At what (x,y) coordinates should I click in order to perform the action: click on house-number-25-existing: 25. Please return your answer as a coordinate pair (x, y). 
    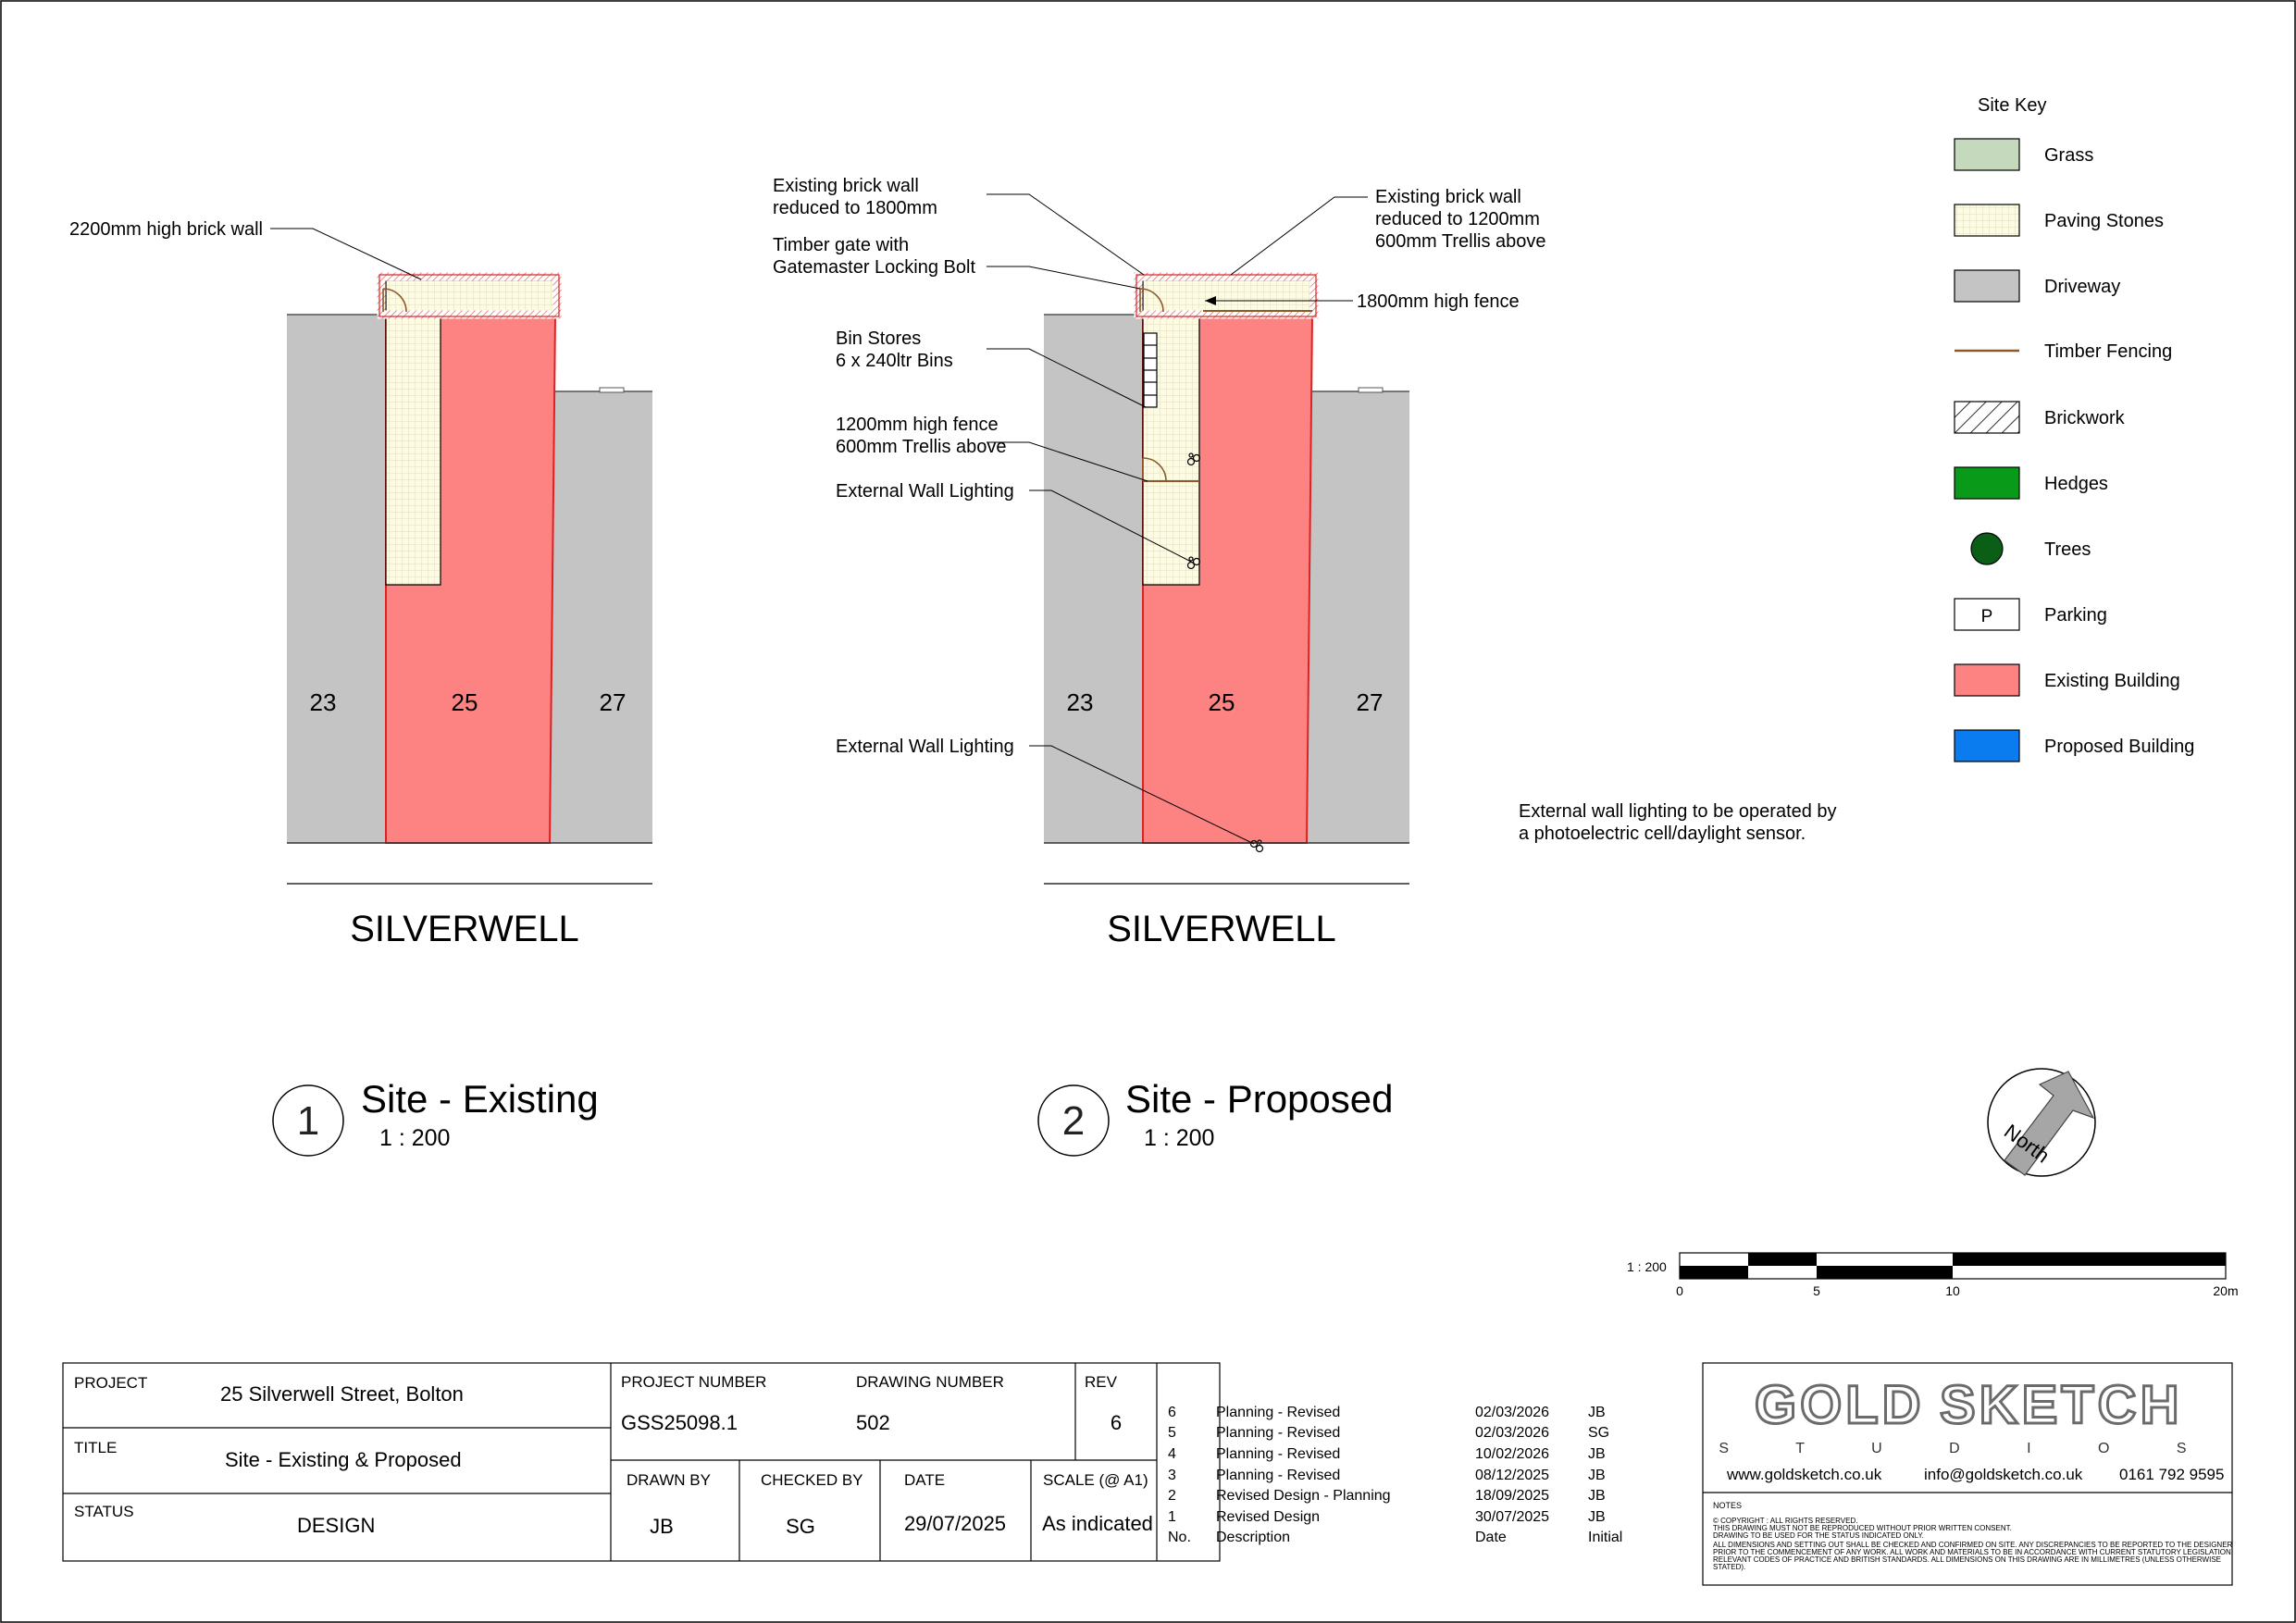
    Looking at the image, I should click on (465, 702).